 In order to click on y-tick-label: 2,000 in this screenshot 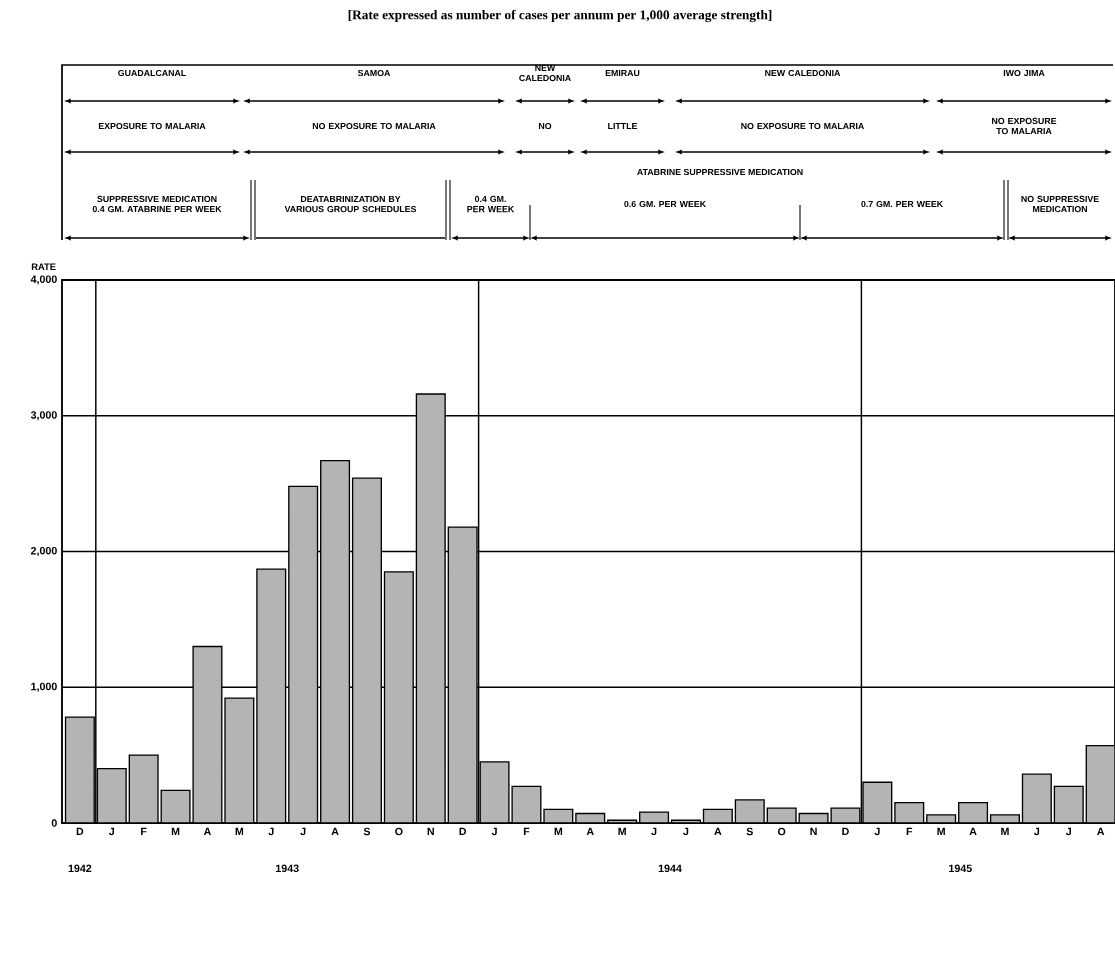, I will do `click(43, 551)`.